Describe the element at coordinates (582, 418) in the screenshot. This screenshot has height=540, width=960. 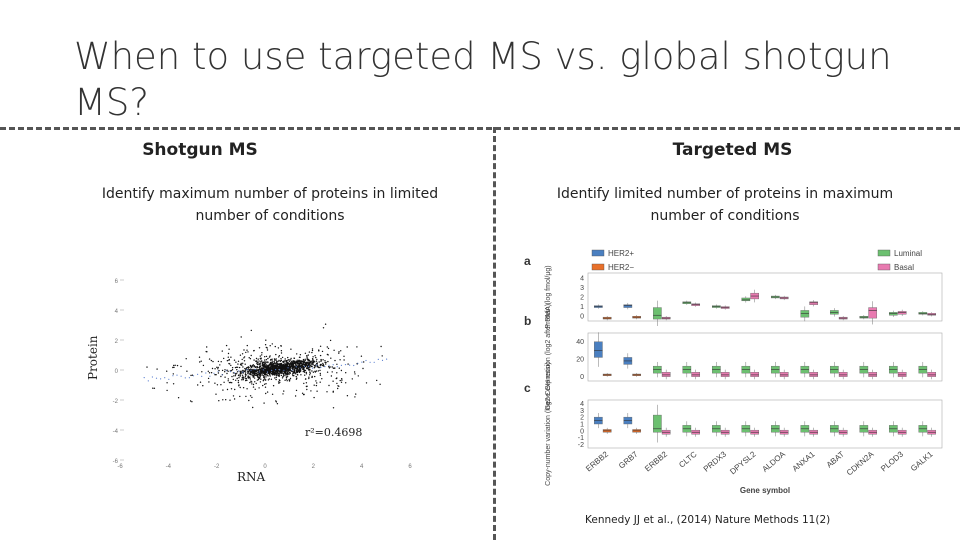
I see `panel-ytick: 2` at that location.